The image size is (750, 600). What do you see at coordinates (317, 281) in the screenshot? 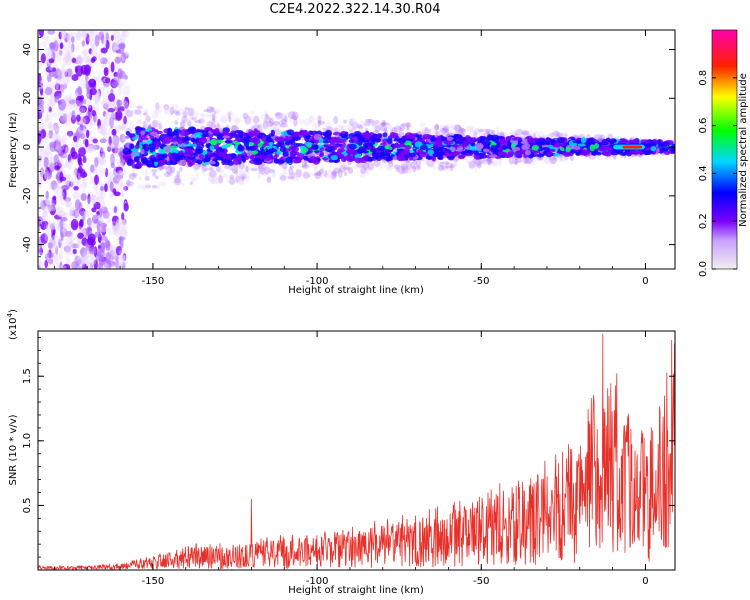
I see `spectrogram-x-tick-label: -100` at bounding box center [317, 281].